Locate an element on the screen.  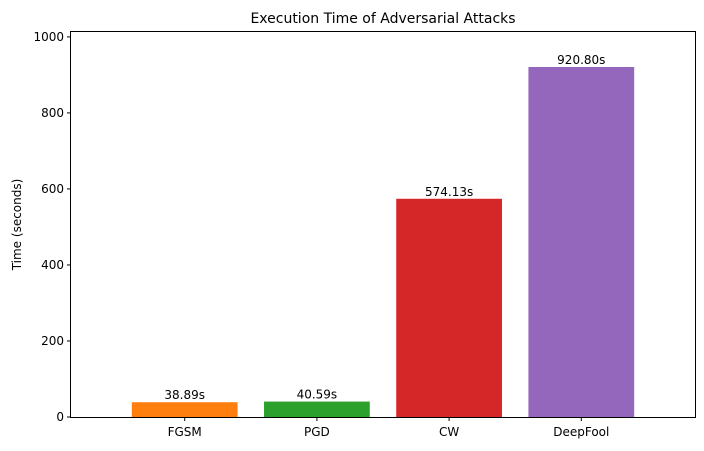
bar-pgd is located at coordinates (317, 409).